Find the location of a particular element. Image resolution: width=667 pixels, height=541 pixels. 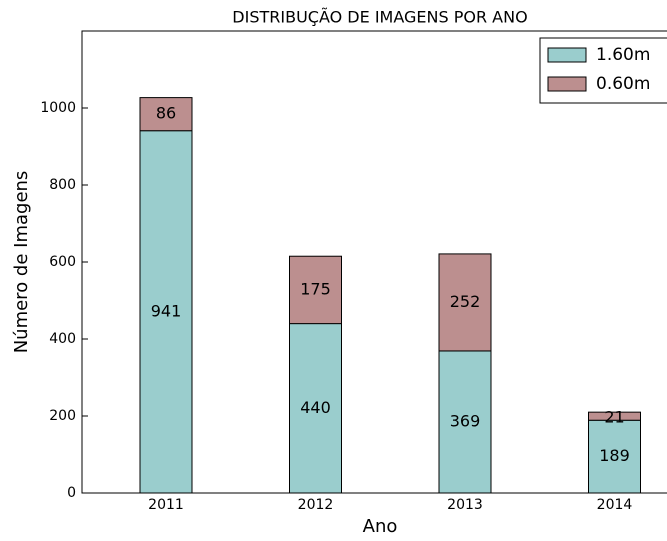

data-label: 86 is located at coordinates (166, 113).